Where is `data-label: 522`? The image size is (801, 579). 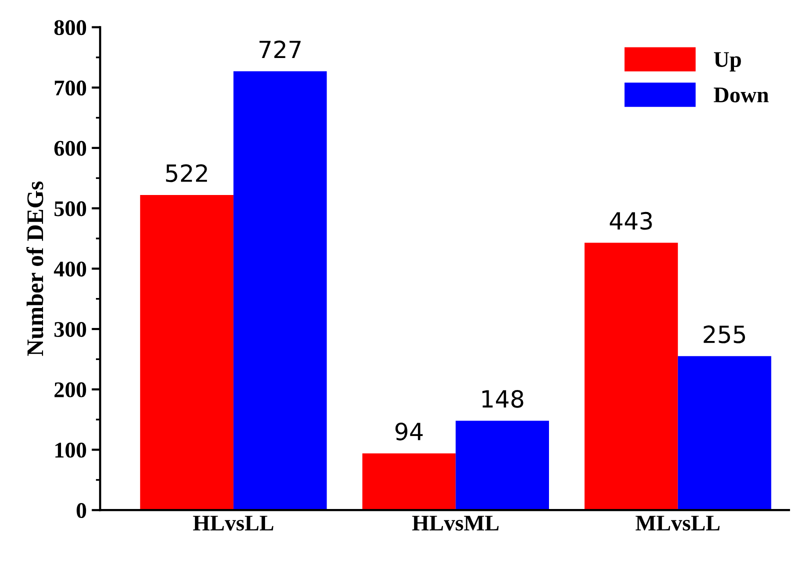 data-label: 522 is located at coordinates (186, 173).